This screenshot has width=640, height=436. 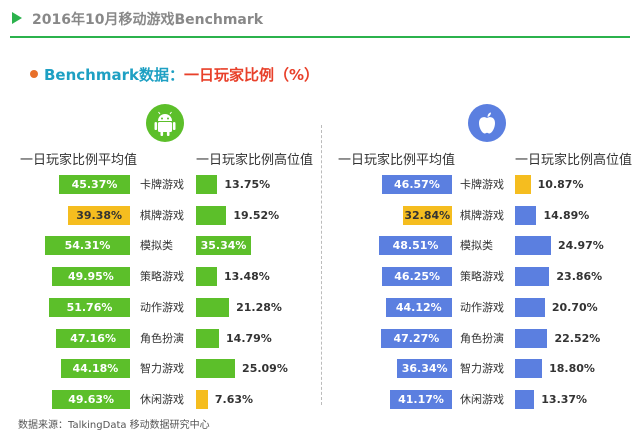 What do you see at coordinates (259, 307) in the screenshot?
I see `high-value-label: 21.28%` at bounding box center [259, 307].